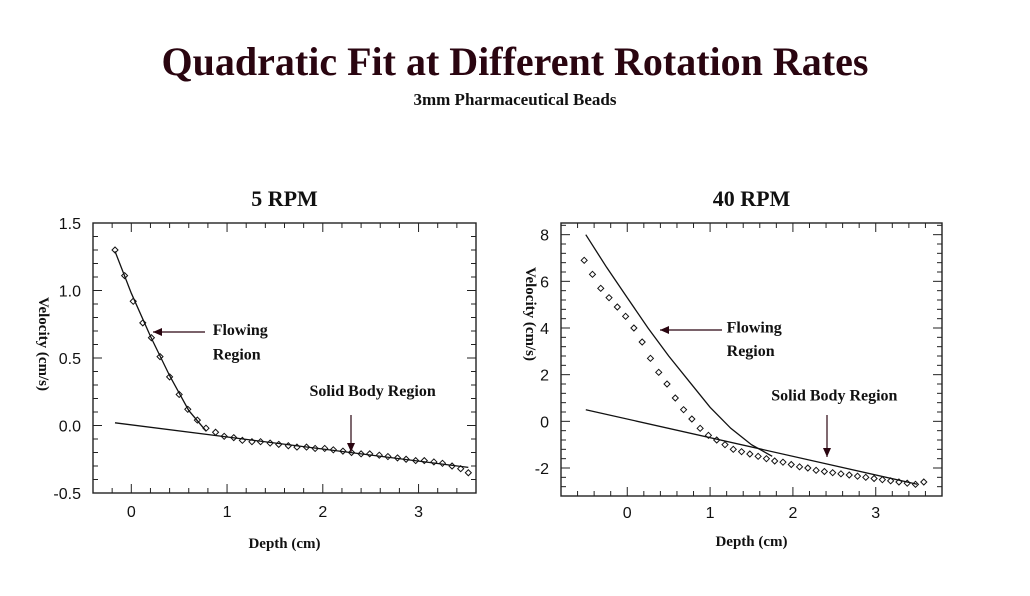 The height and width of the screenshot is (596, 1030). What do you see at coordinates (131, 512) in the screenshot?
I see `p1-xtick-label-0: 0` at bounding box center [131, 512].